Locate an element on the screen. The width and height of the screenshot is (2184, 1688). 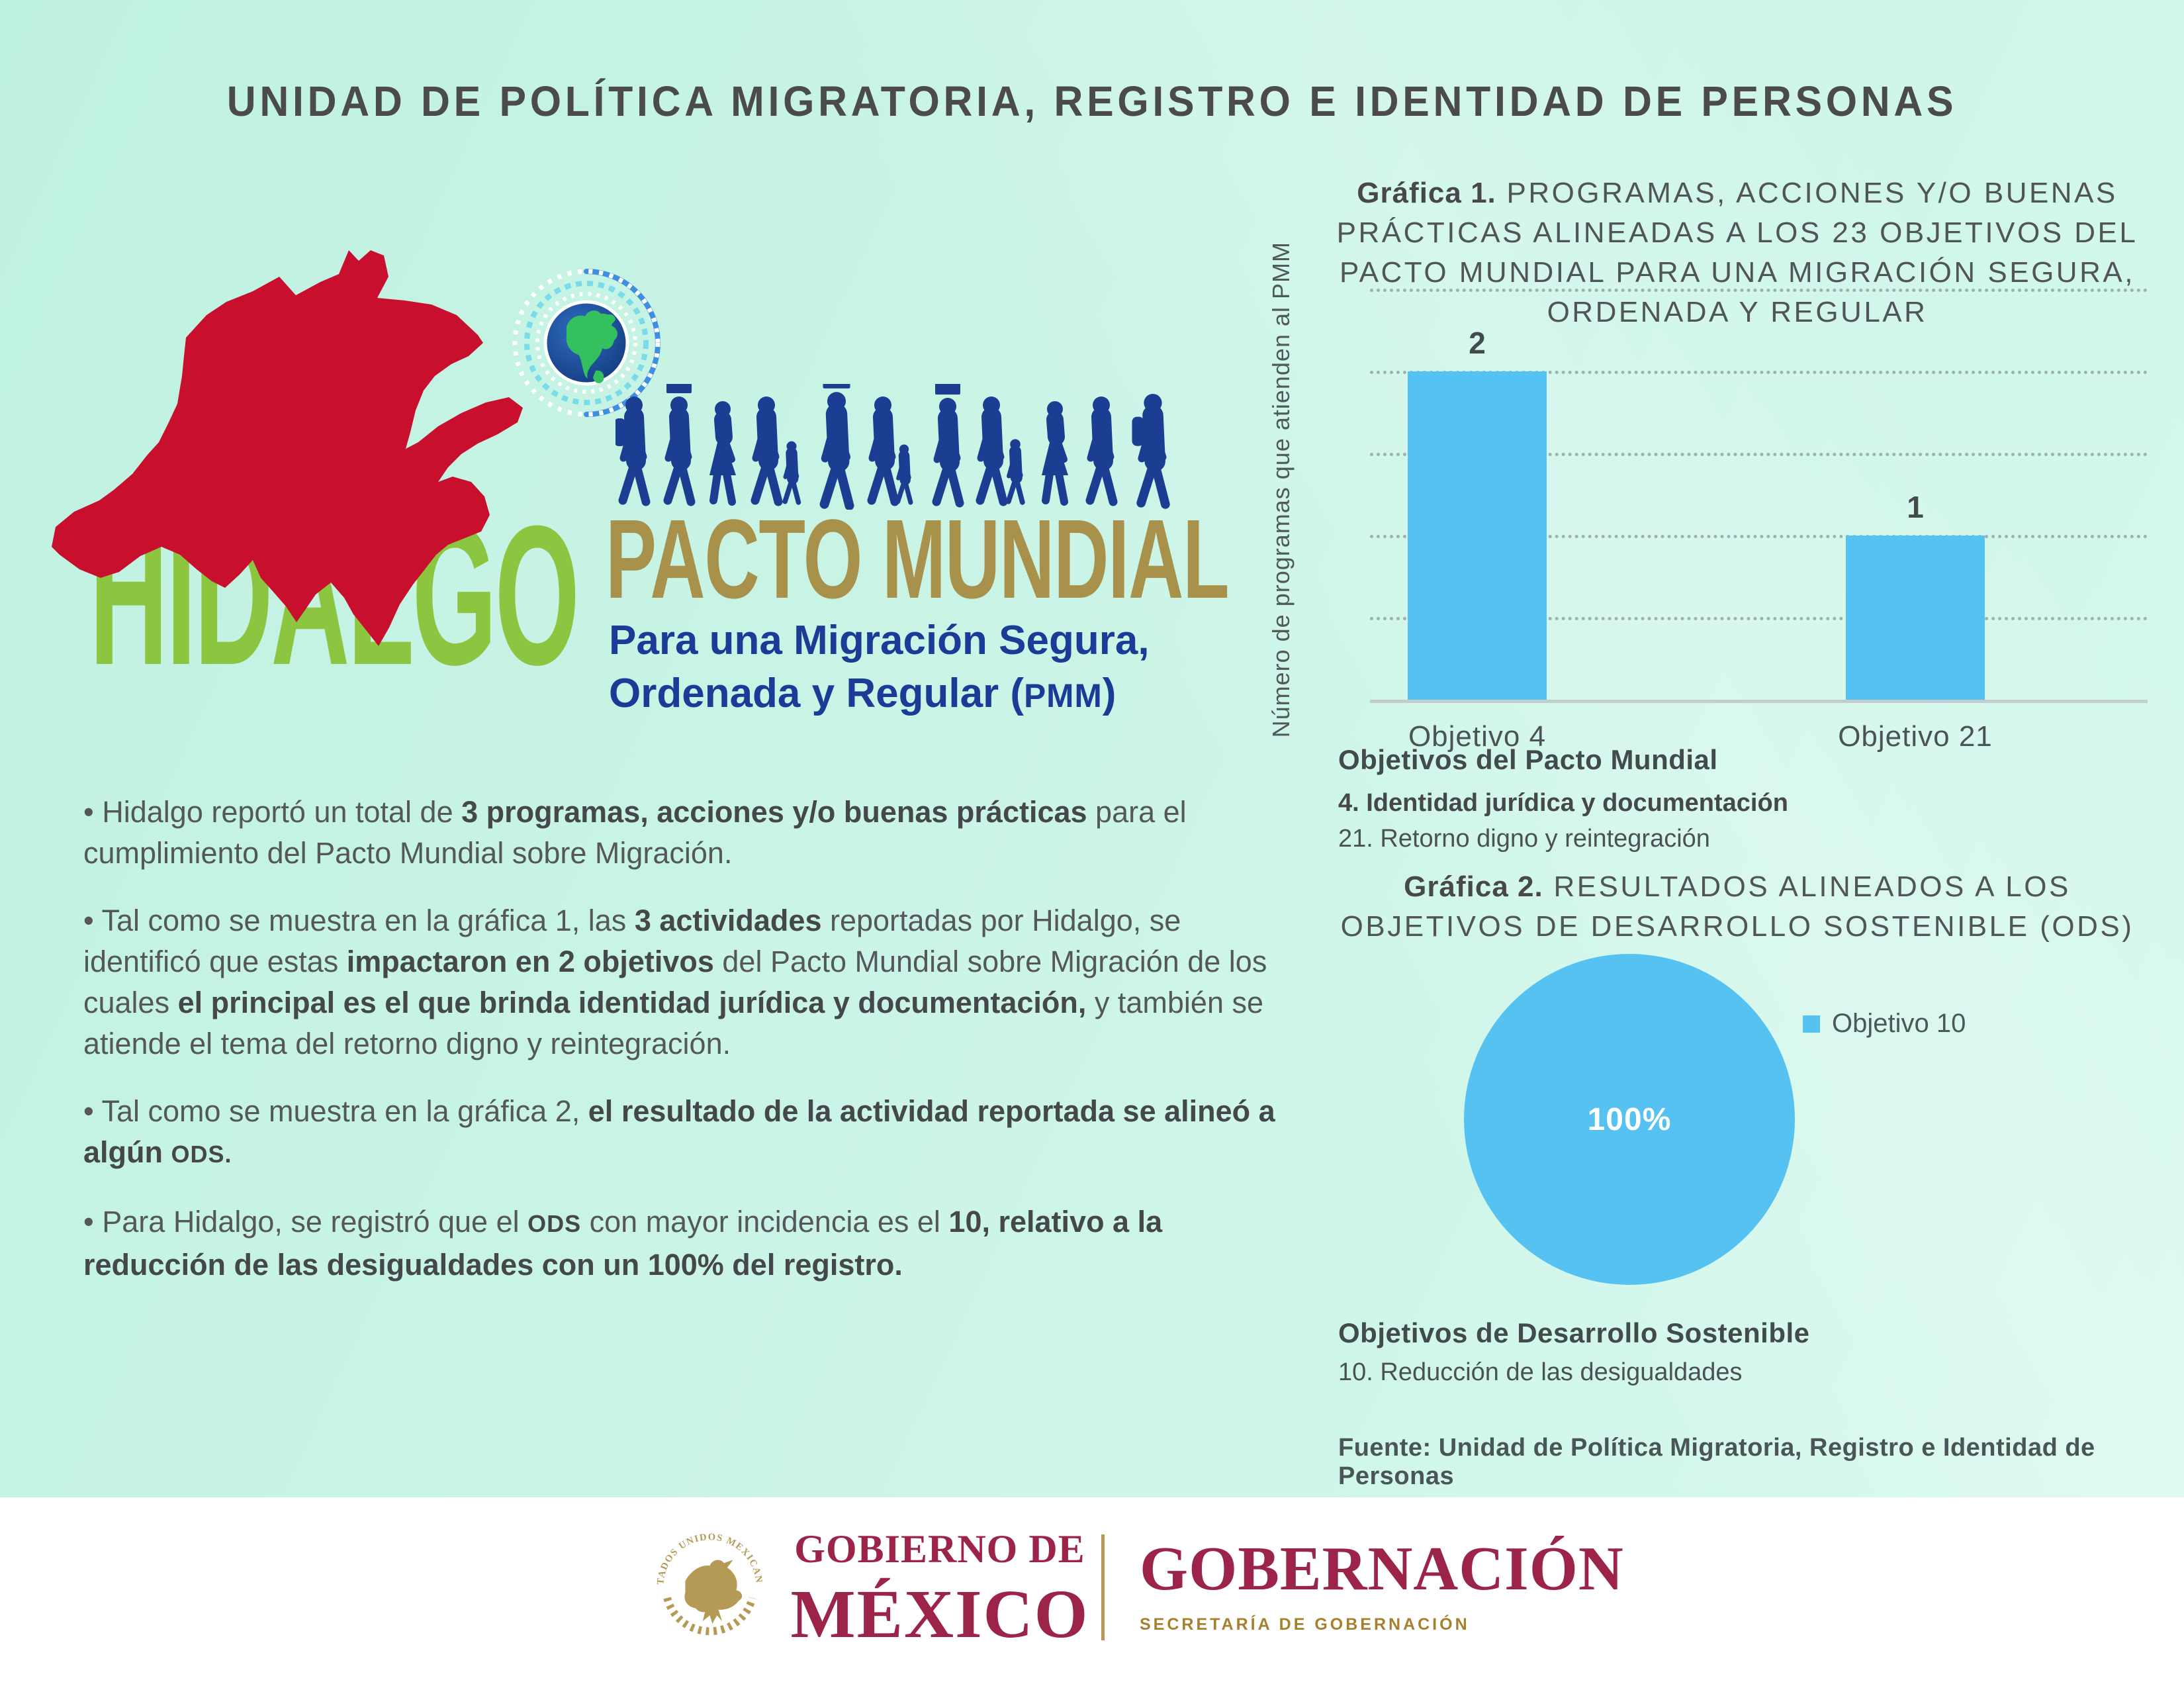
footer-band is located at coordinates (1092, 1592).